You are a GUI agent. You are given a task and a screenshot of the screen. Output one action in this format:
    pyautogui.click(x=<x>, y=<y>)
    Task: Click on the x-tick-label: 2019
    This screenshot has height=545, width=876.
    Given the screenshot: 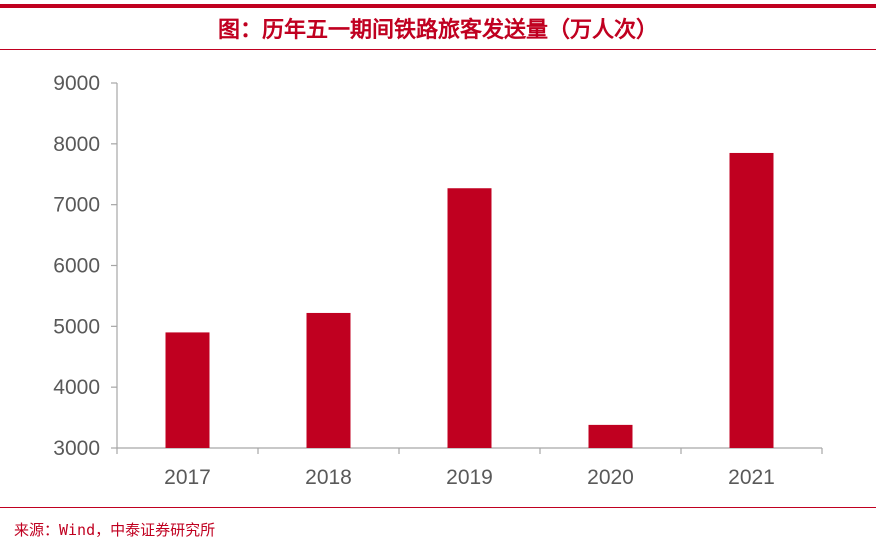 What is the action you would take?
    pyautogui.click(x=469, y=477)
    